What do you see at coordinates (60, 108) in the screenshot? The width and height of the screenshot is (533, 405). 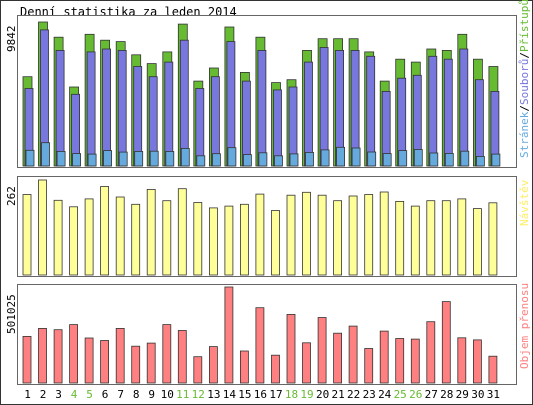 I see `bar-souborů-day-3` at bounding box center [60, 108].